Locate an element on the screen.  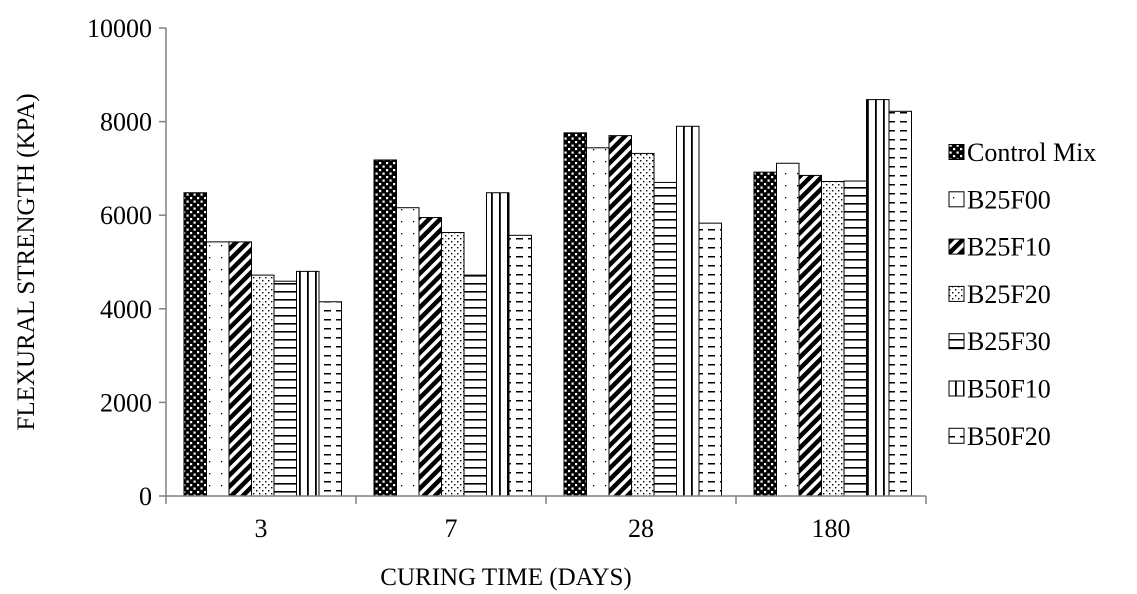
x-tick-label: 7 is located at coordinates (451, 528).